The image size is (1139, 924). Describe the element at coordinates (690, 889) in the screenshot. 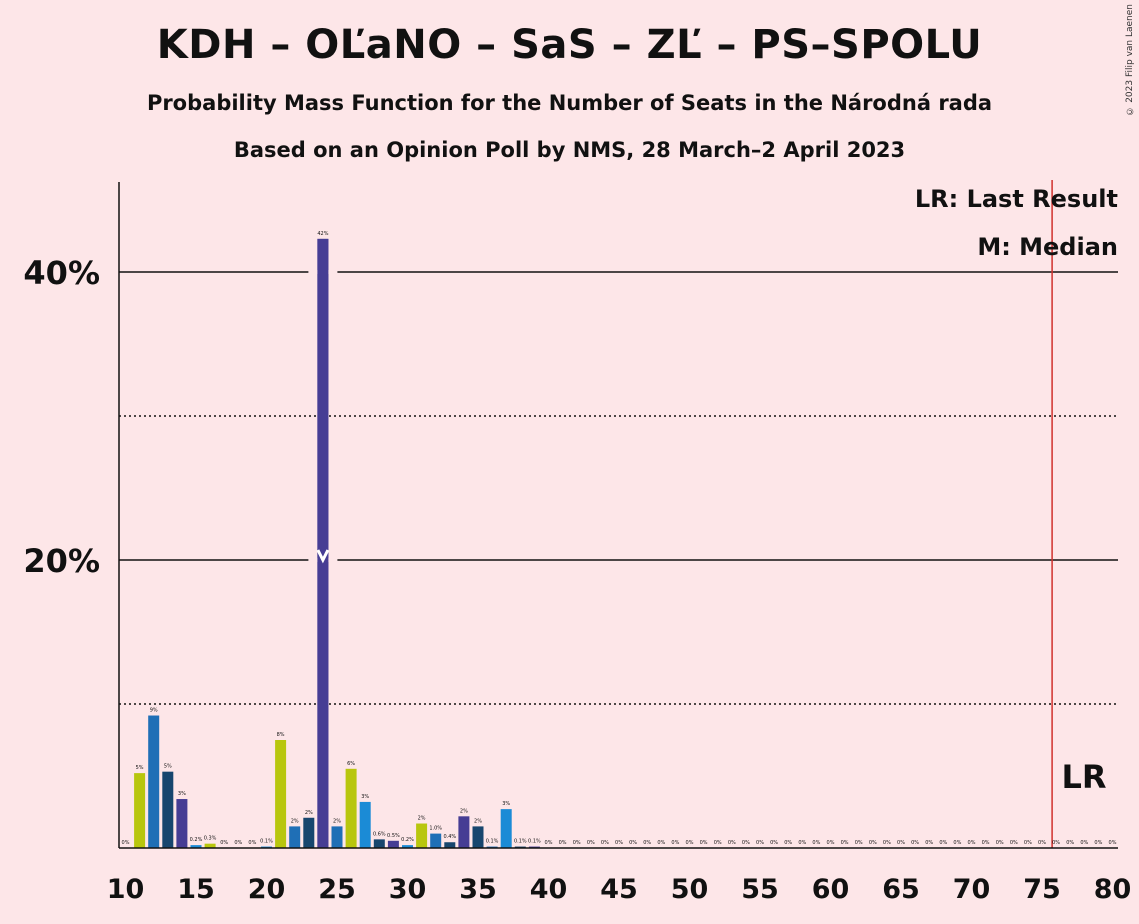

I see `x-tick-label: 50` at that location.